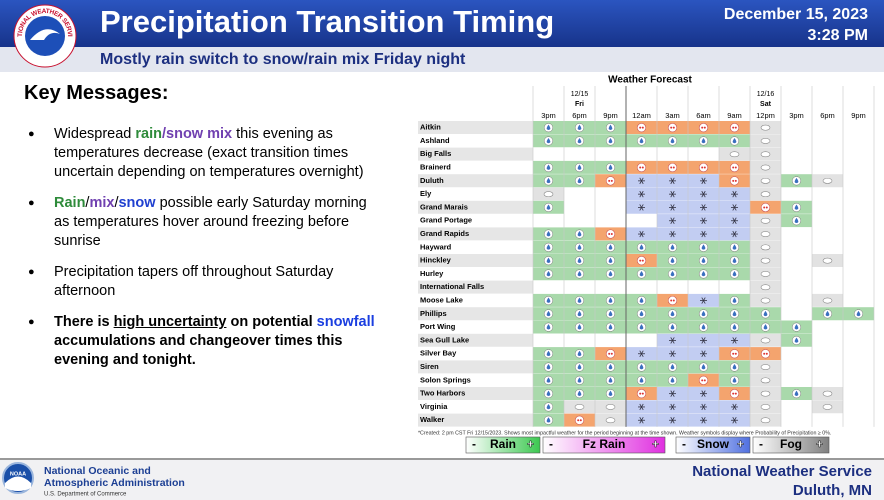 The width and height of the screenshot is (884, 500). Describe the element at coordinates (819, 444) in the screenshot. I see `legend-high: +` at that location.